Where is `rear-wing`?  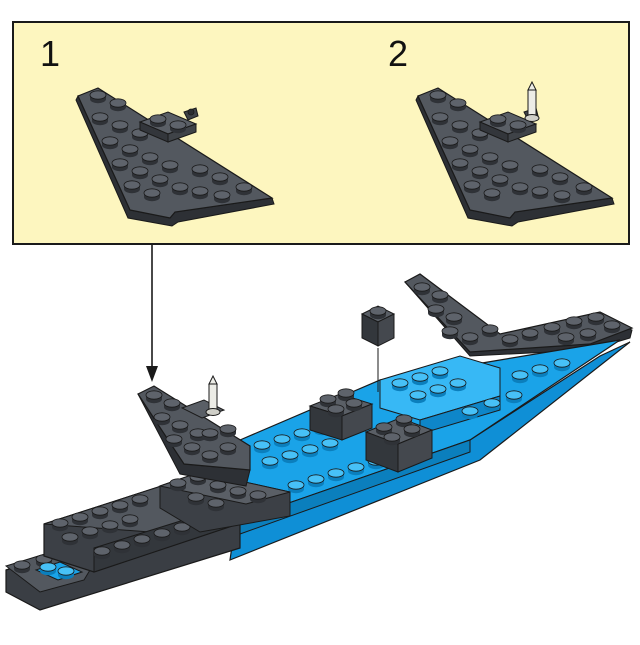 rear-wing is located at coordinates (519, 315).